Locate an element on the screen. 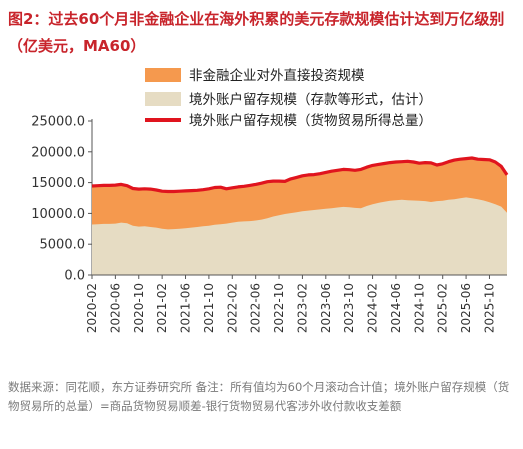  x-tick-label: 2021-02 is located at coordinates (162, 308).